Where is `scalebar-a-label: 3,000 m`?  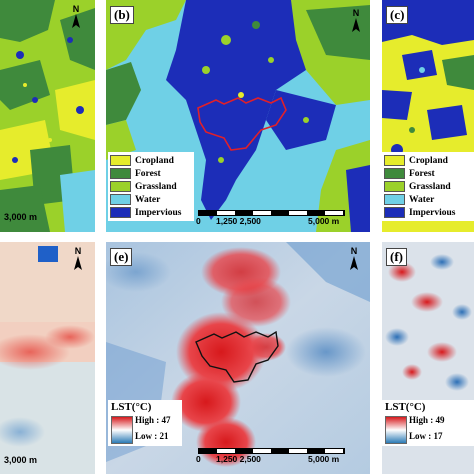 scalebar-a-label: 3,000 m is located at coordinates (21, 217).